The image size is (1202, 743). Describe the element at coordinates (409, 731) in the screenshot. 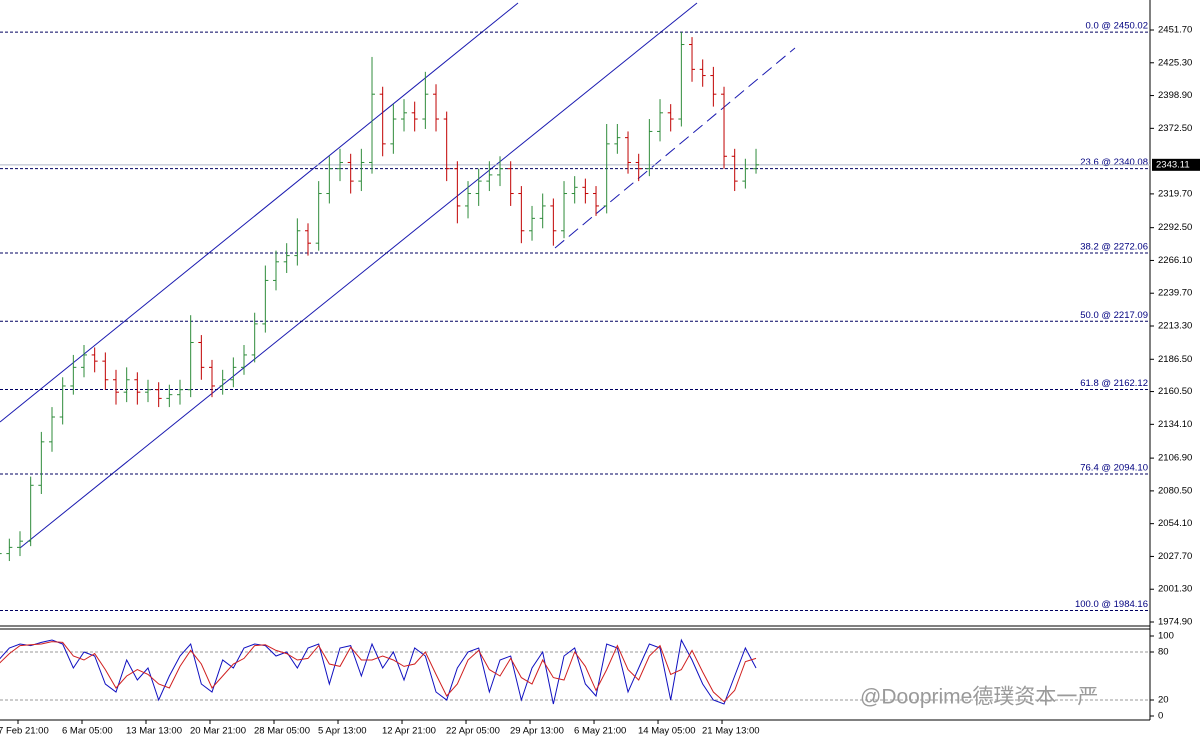

I see `x-tick-label: 12 Apr 21:00` at that location.